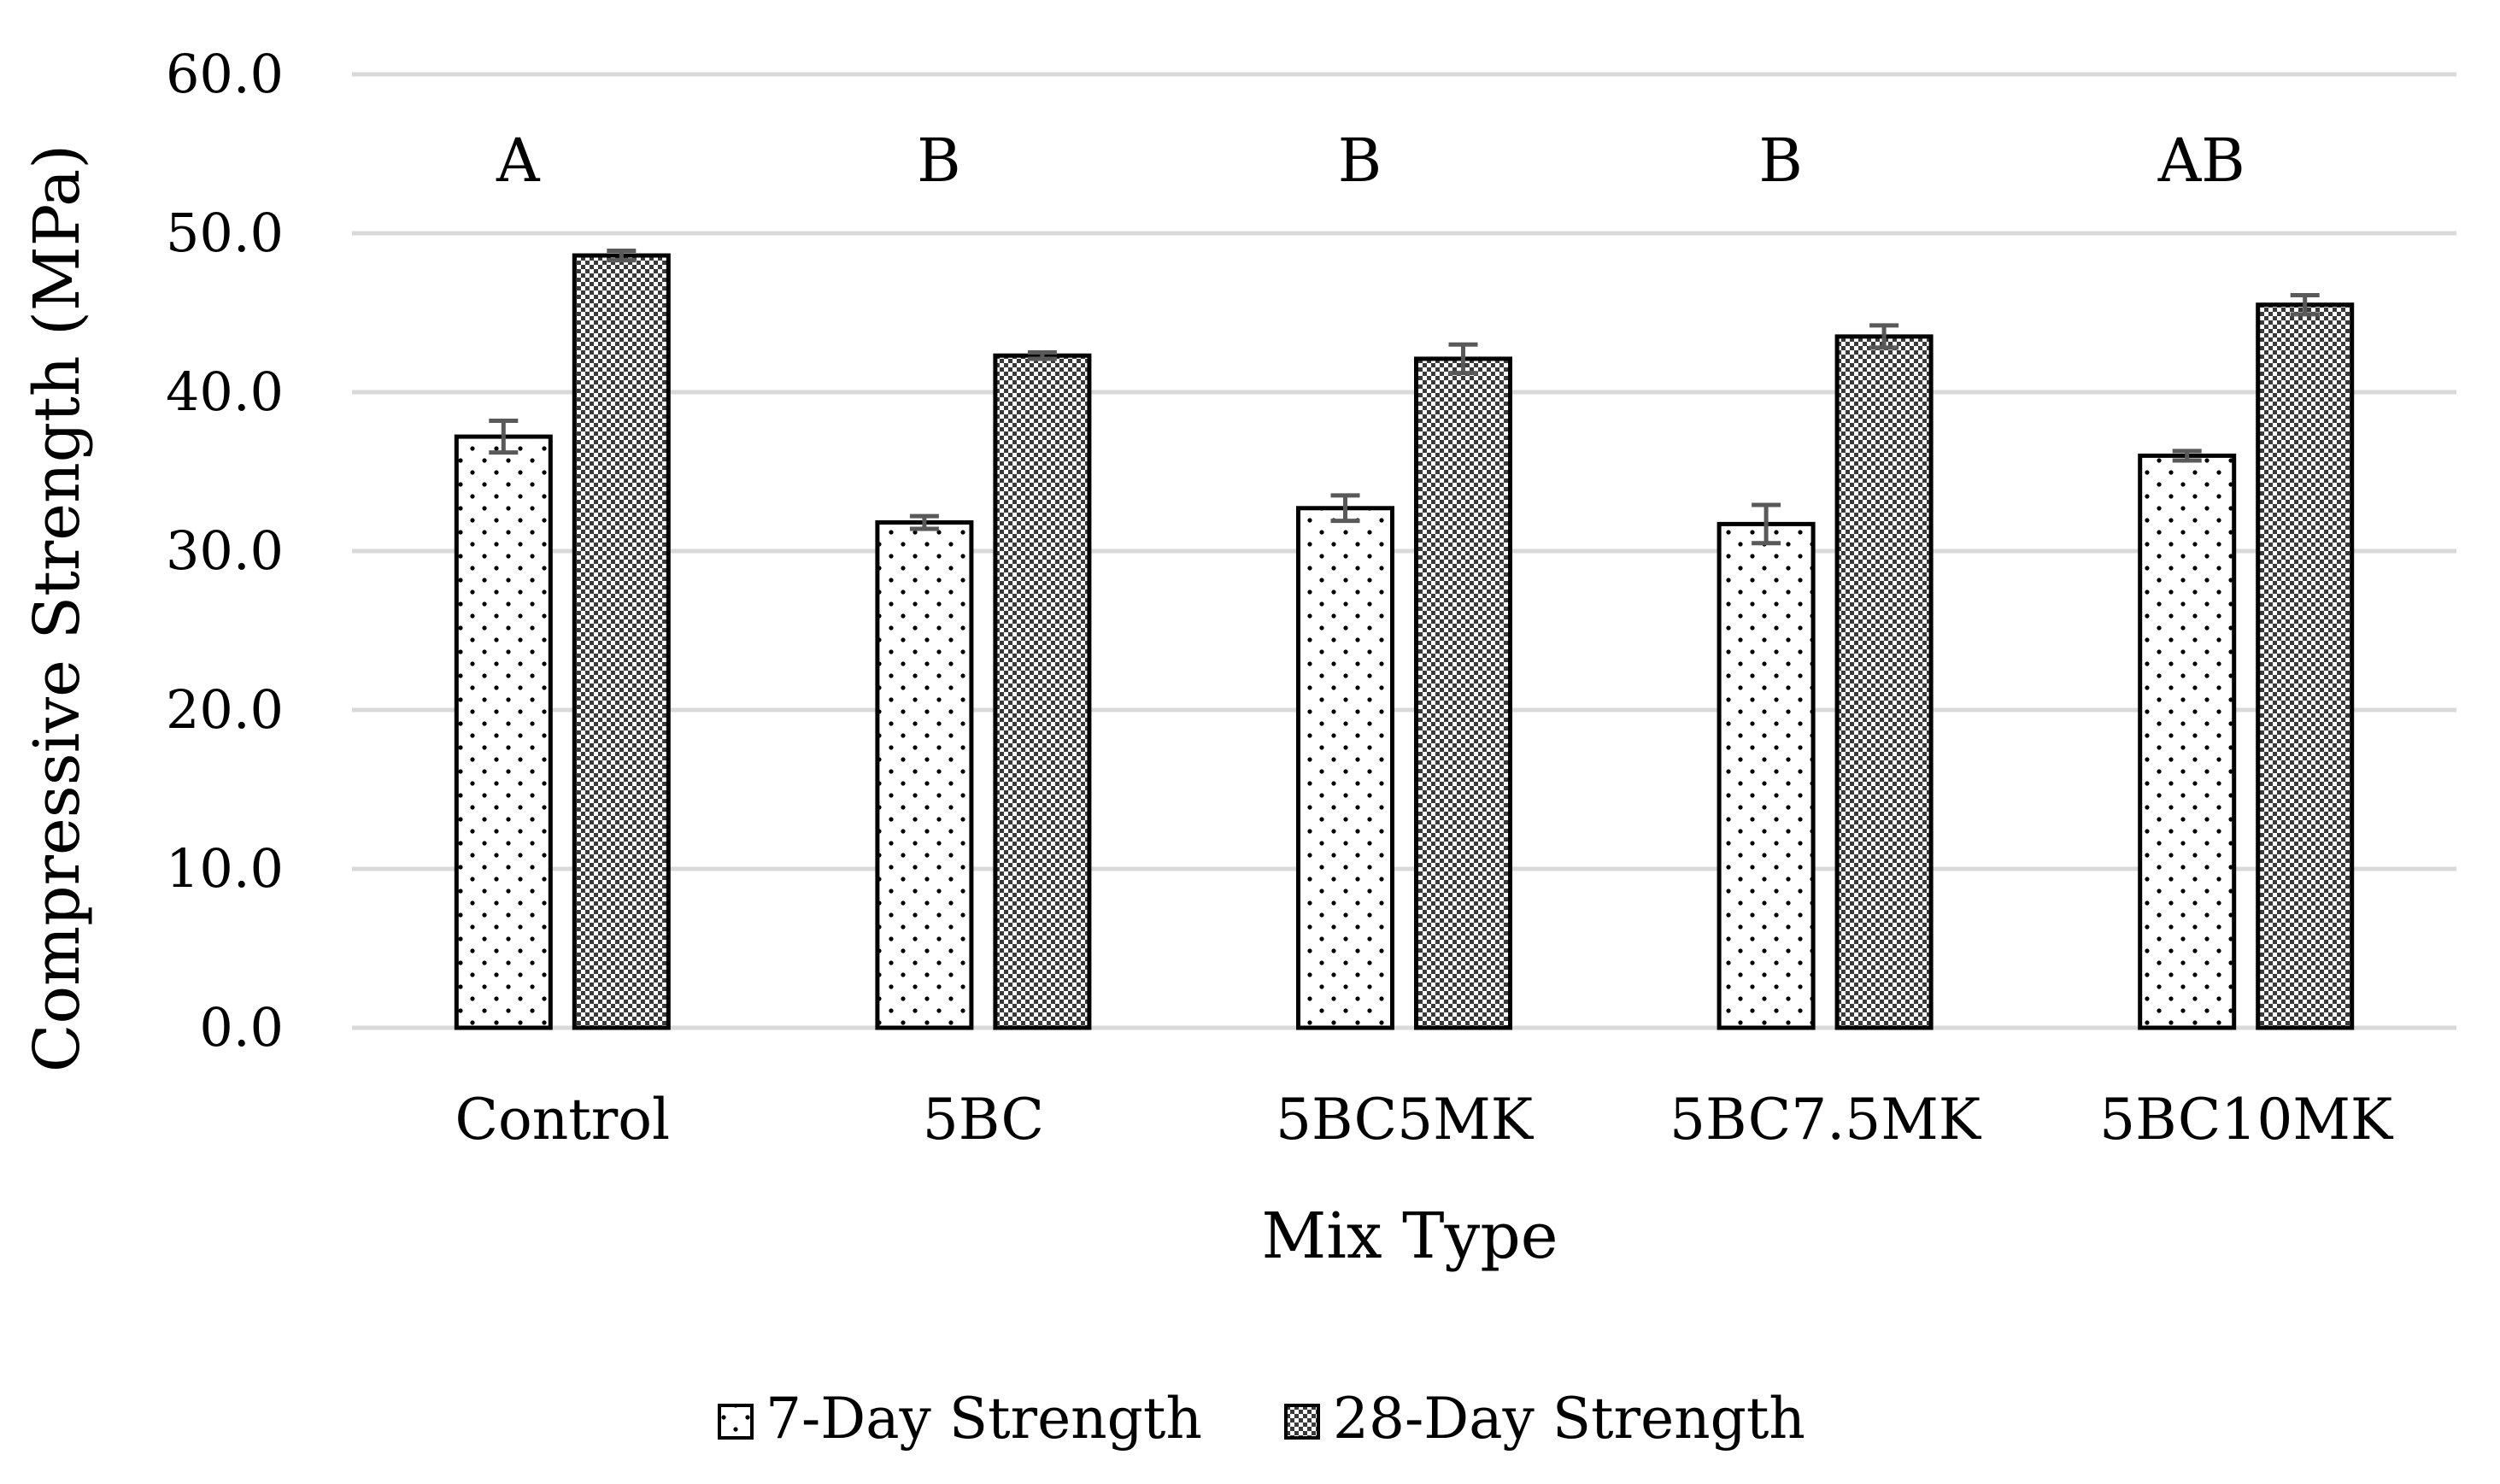 Image resolution: width=2500 pixels, height=1484 pixels. What do you see at coordinates (1406, 1120) in the screenshot?
I see `x-category-5bc5mk: 5BC5MK` at bounding box center [1406, 1120].